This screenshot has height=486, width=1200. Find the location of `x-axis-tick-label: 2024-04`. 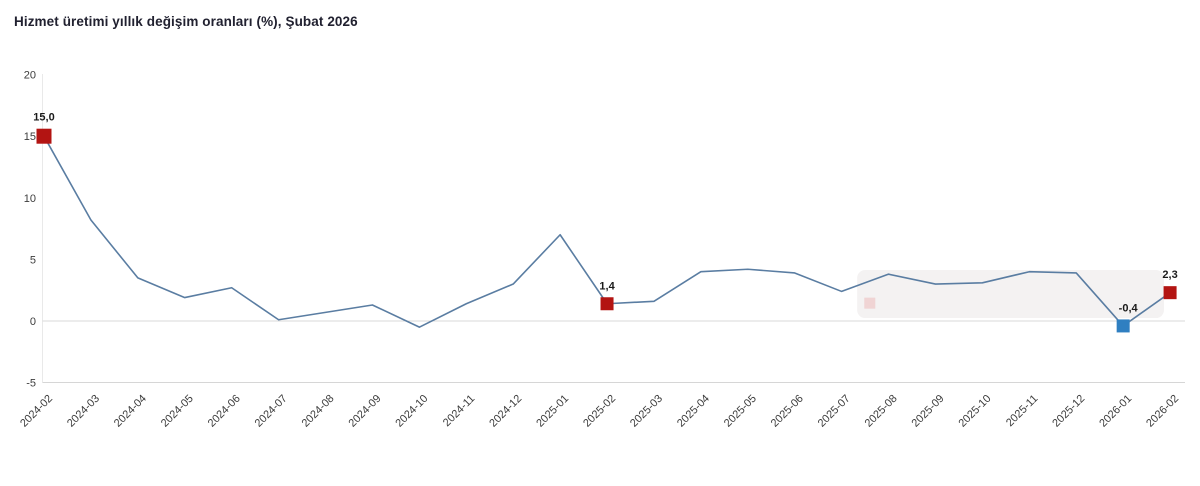

x-axis-tick-label: 2024-04 is located at coordinates (130, 411).